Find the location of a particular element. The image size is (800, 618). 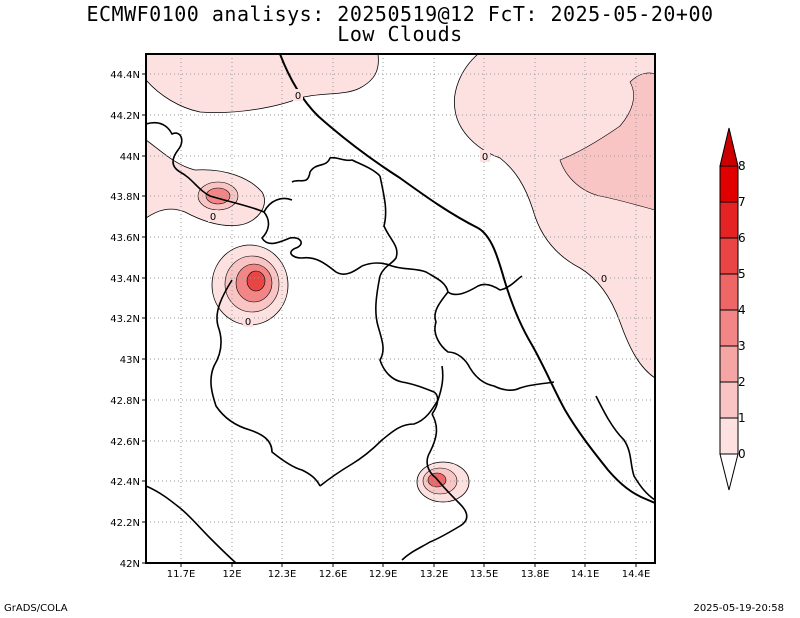

lon-tick-label: 13.2E is located at coordinates (434, 574).